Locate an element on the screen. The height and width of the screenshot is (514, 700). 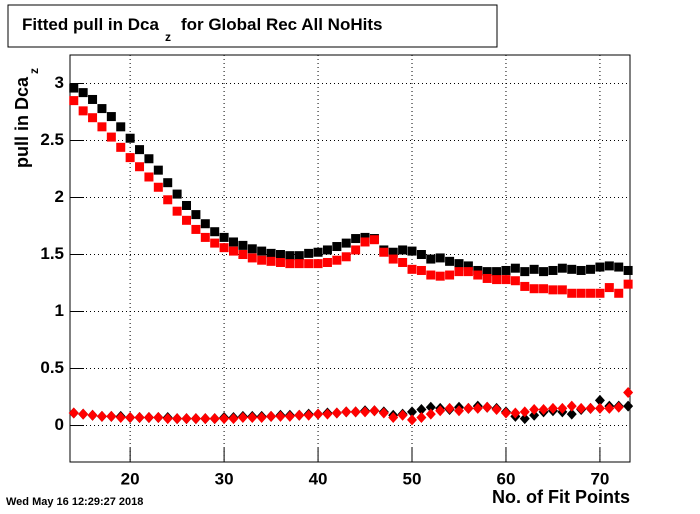
y-tick-label: 3 is located at coordinates (59, 82).